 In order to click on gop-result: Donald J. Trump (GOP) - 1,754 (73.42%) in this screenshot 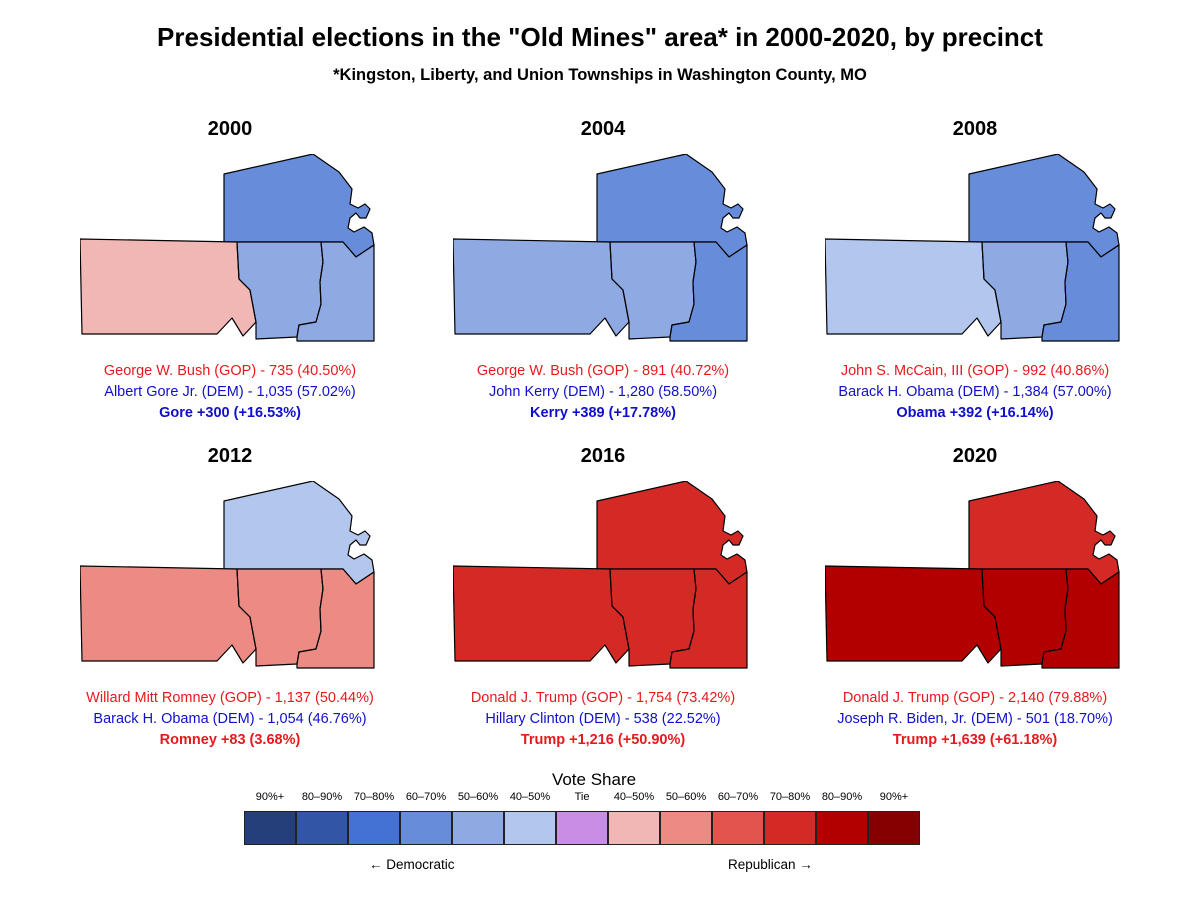, I will do `click(603, 698)`.